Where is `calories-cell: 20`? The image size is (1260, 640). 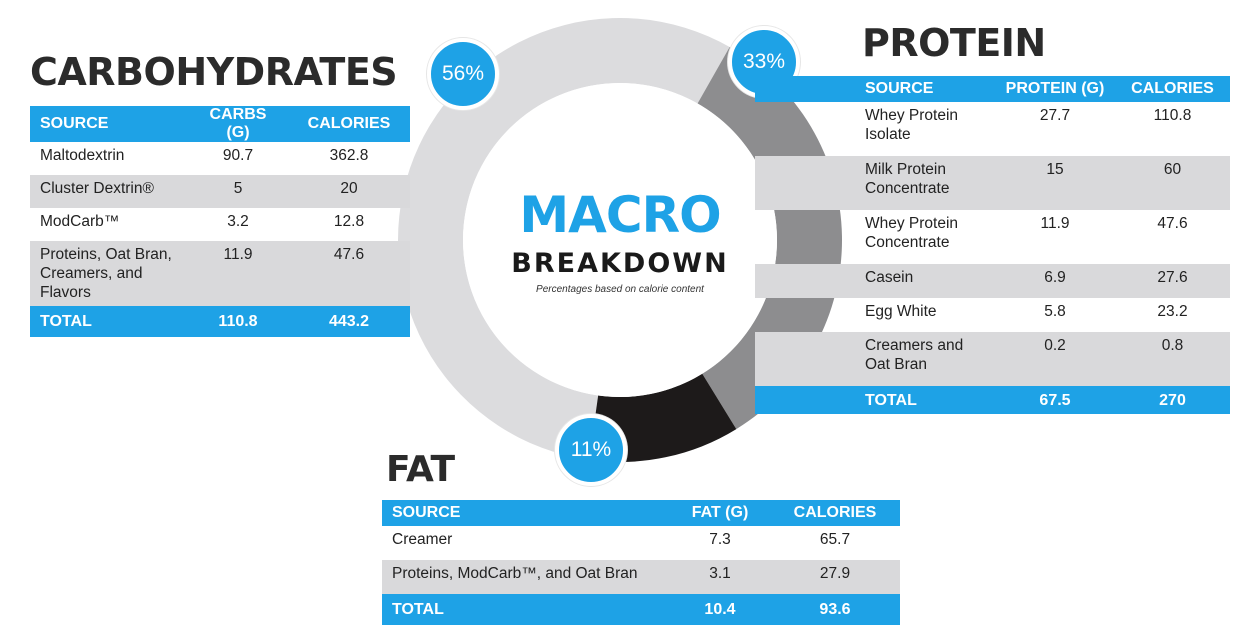
calories-cell: 20 is located at coordinates (349, 191).